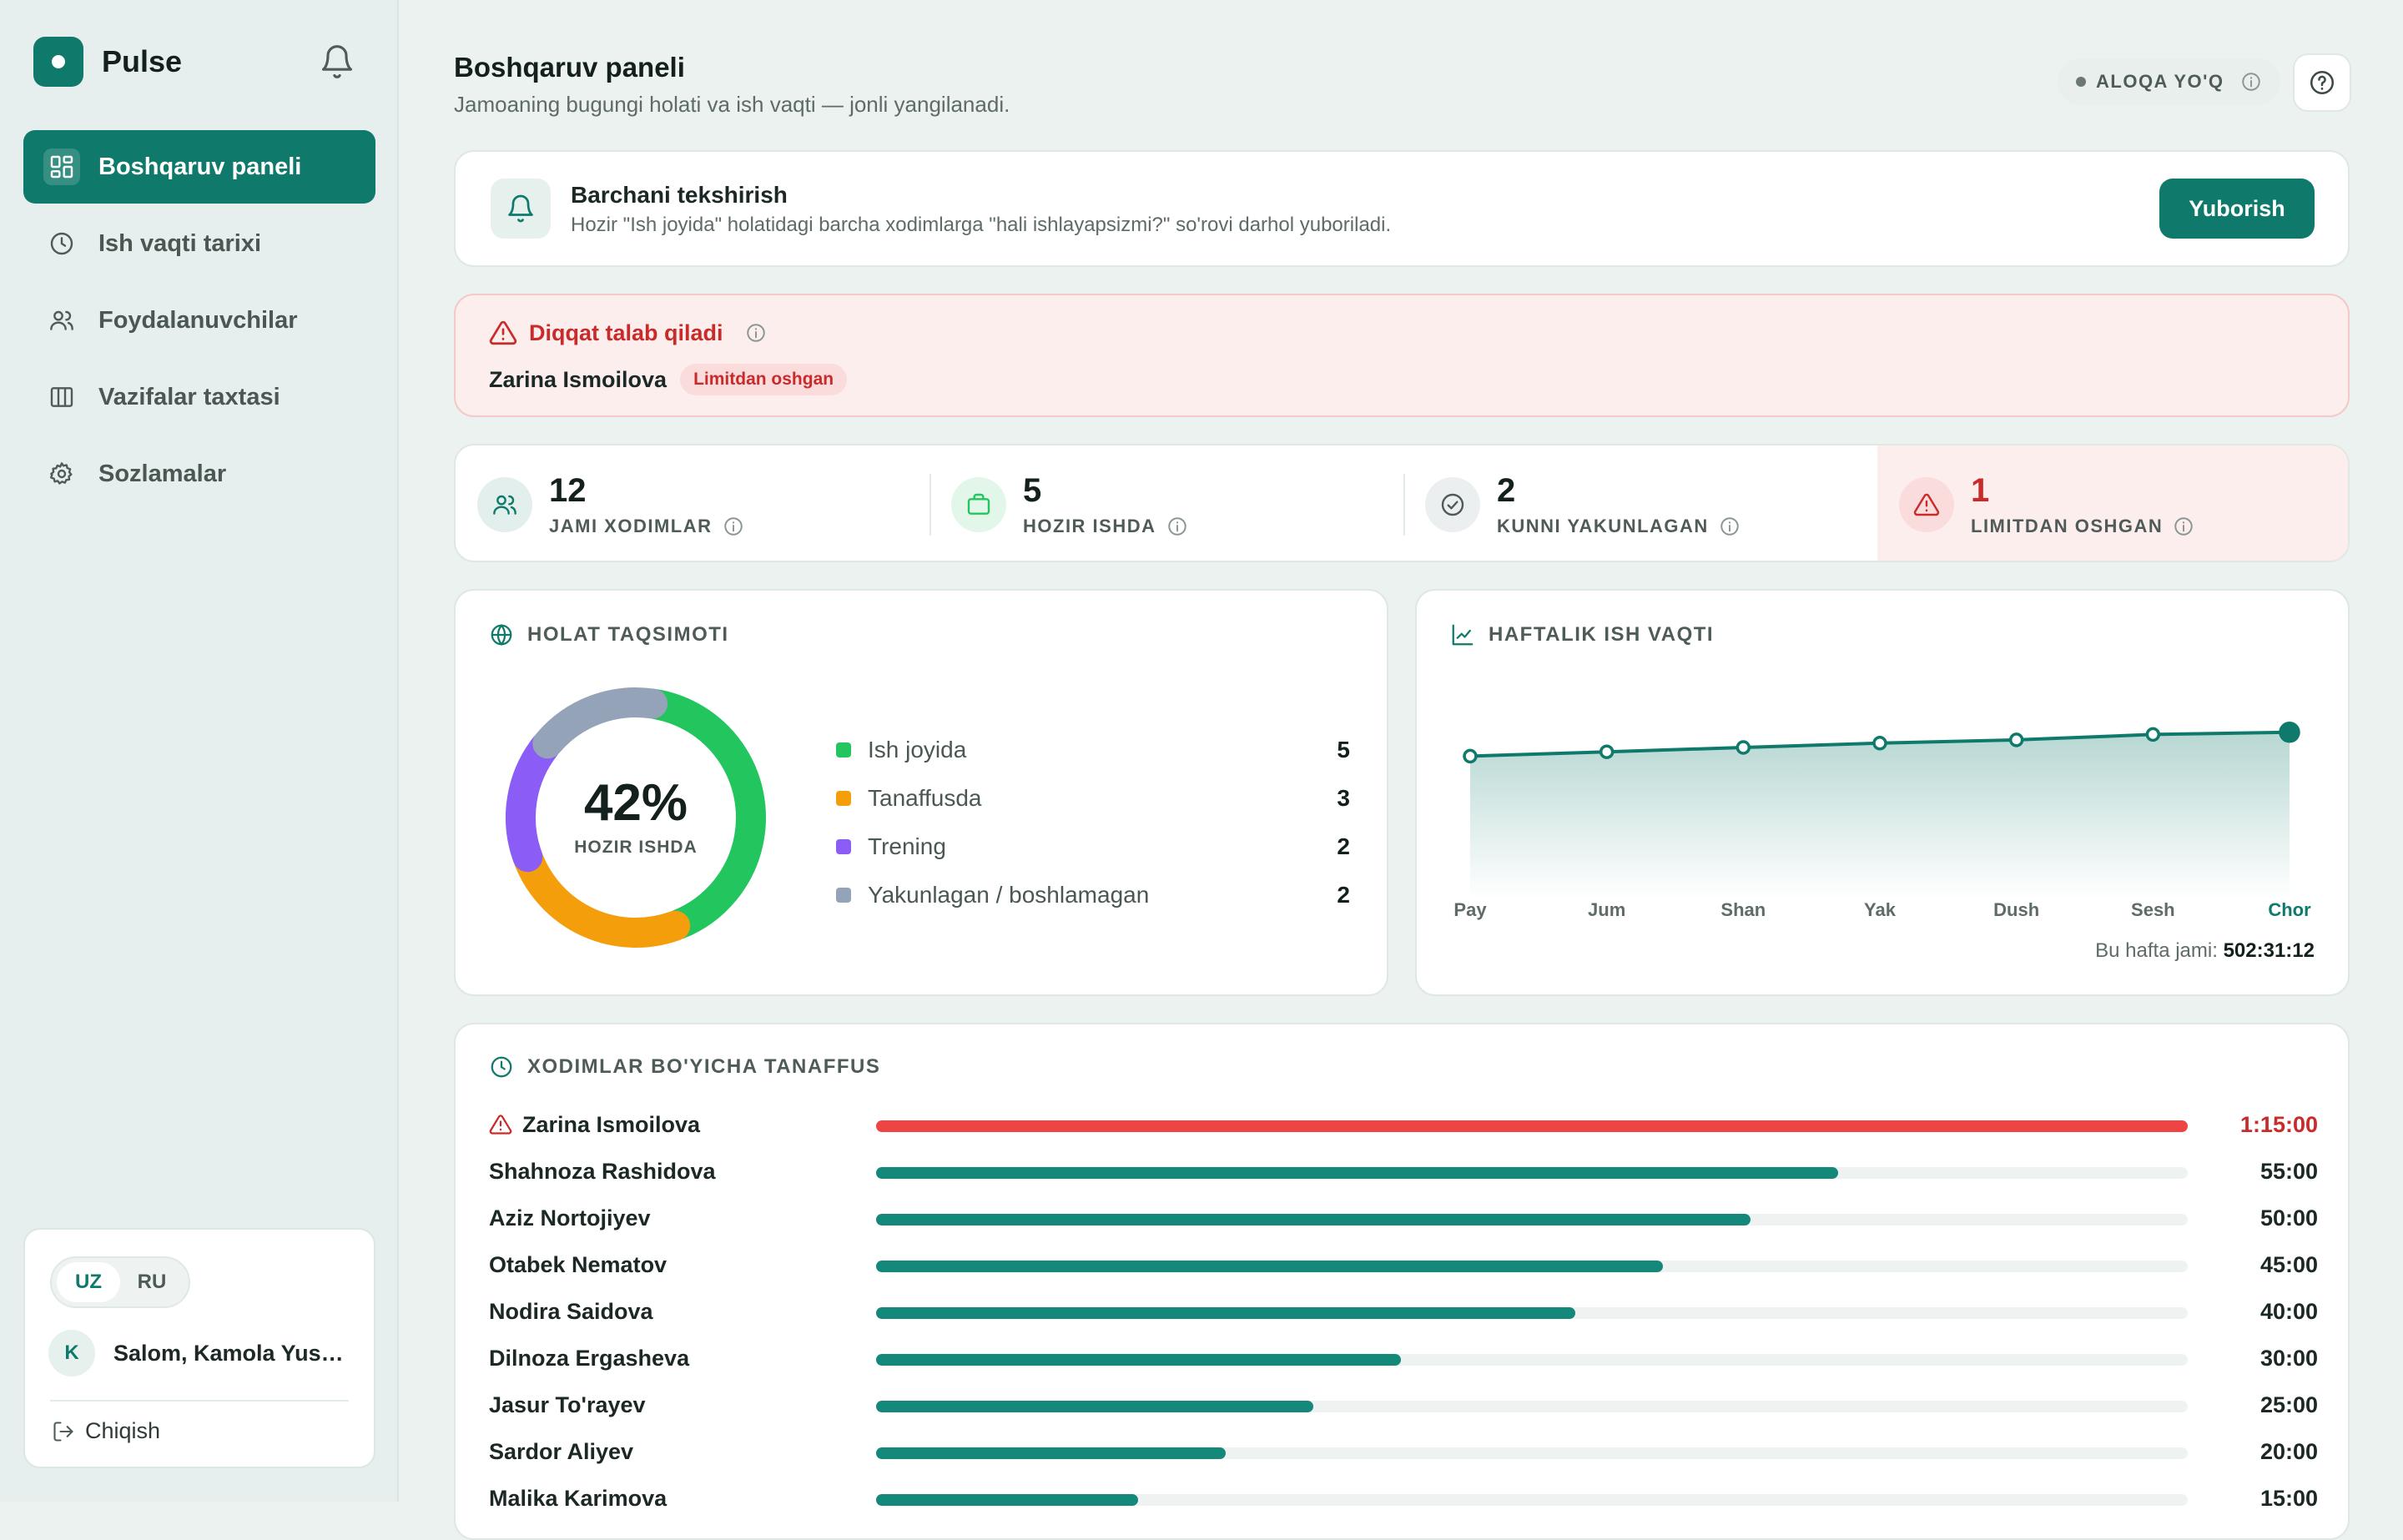 Image resolution: width=2403 pixels, height=1540 pixels. I want to click on sidebar-item-history: Ish vaqti tarixi, so click(199, 243).